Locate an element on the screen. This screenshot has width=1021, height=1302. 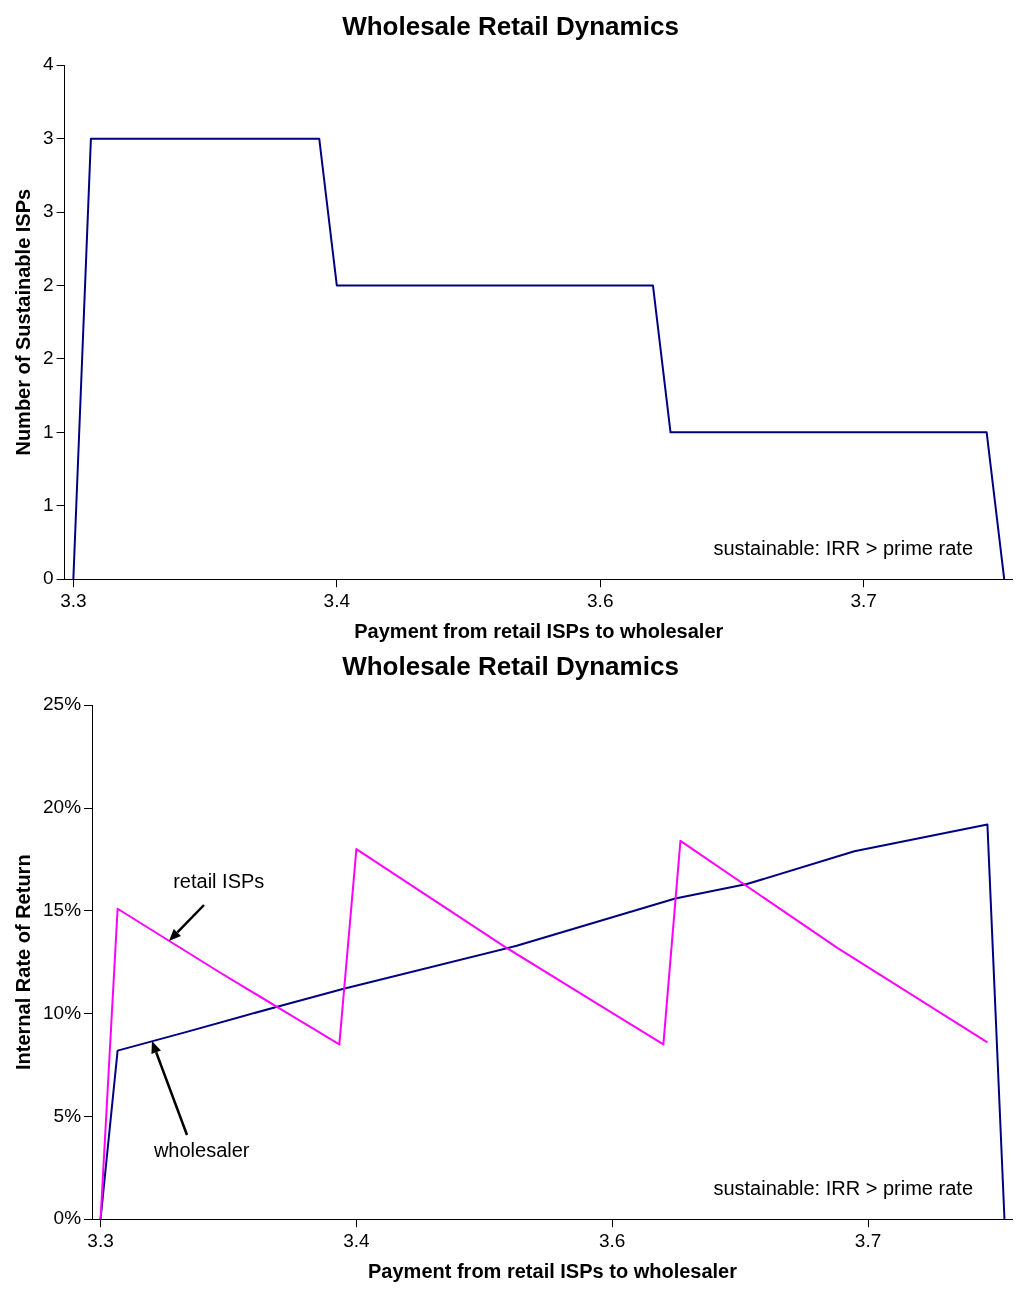
y-axis-title: Internal Rate of Return is located at coordinates (22, 962).